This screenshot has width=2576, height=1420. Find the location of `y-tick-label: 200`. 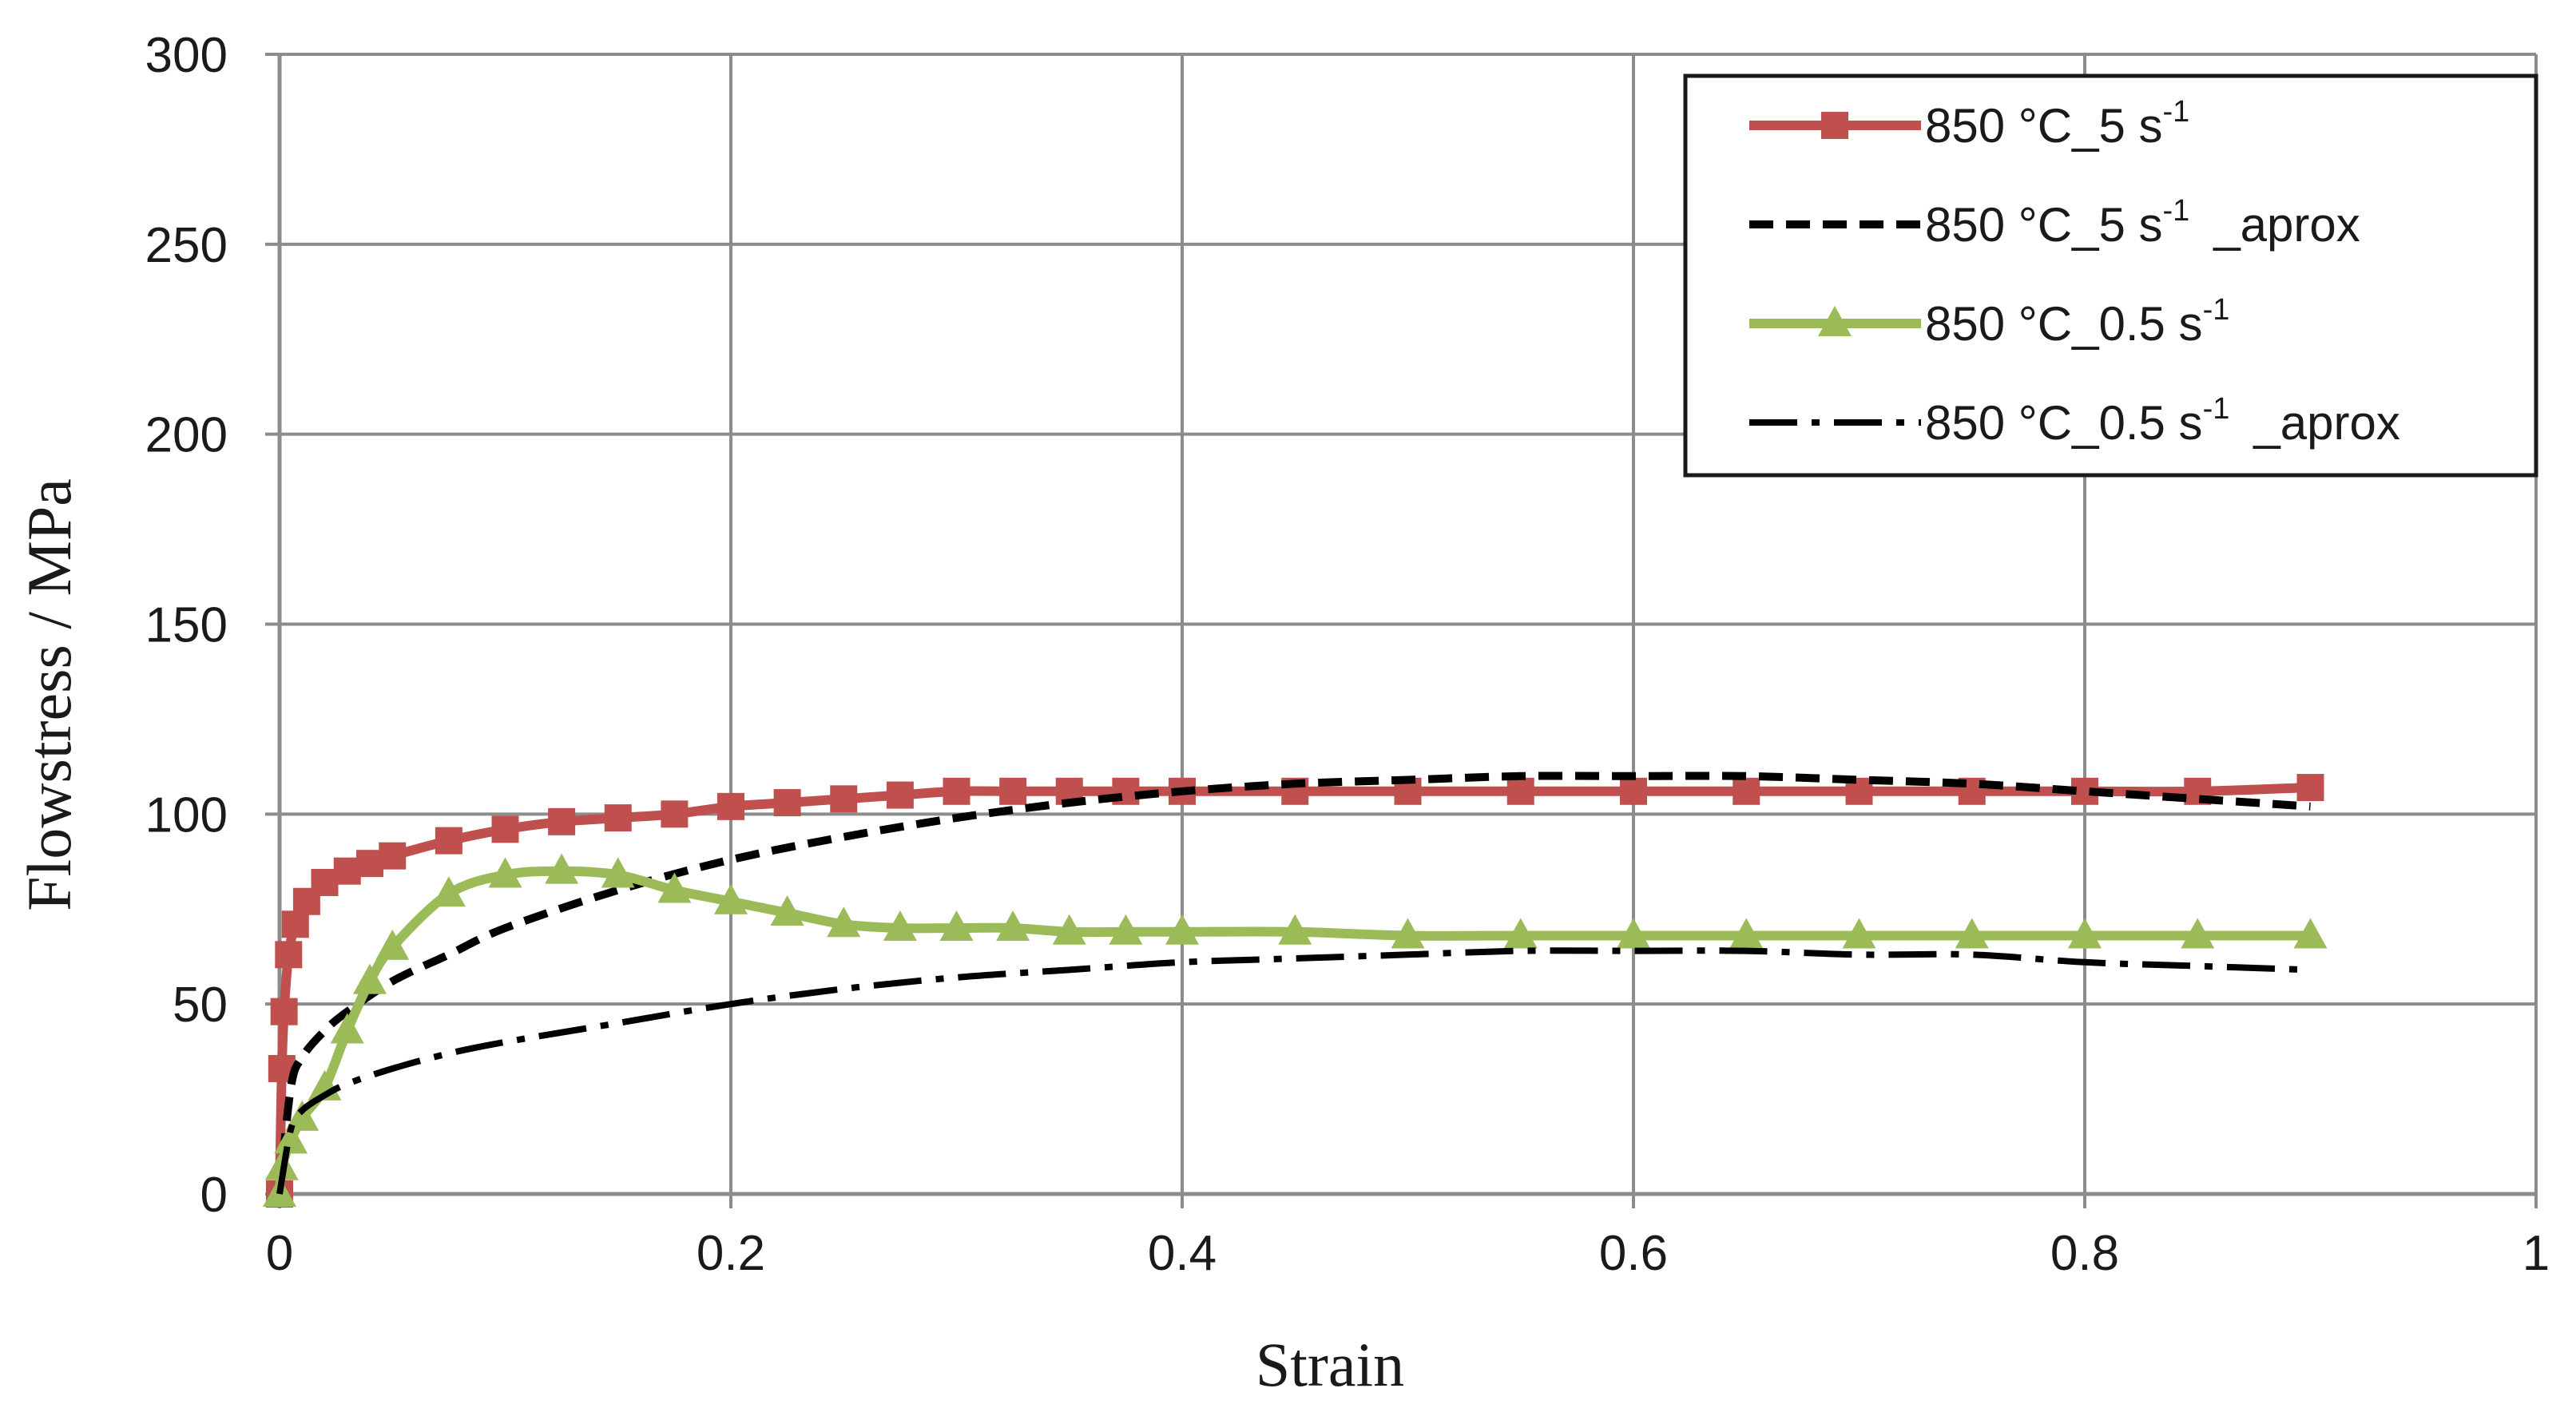

y-tick-label: 200 is located at coordinates (186, 435).